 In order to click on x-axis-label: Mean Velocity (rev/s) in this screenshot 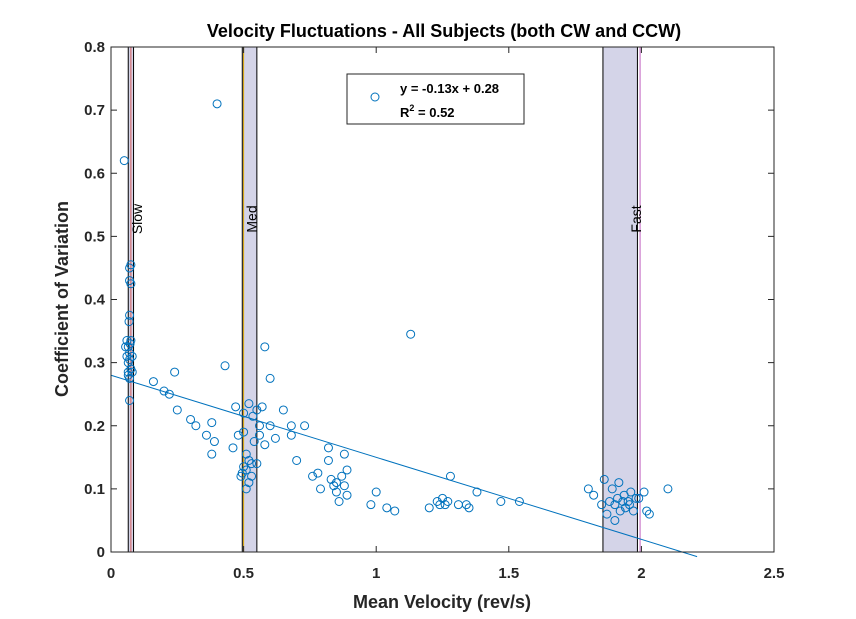, I will do `click(442, 602)`.